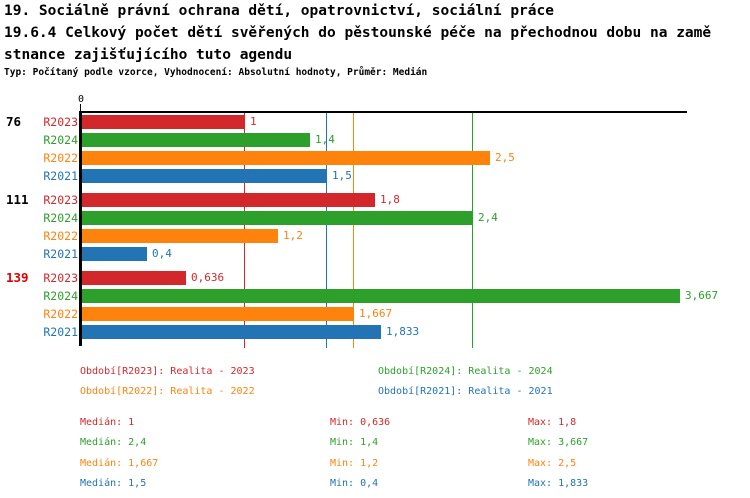 The image size is (750, 498). What do you see at coordinates (472, 230) in the screenshot?
I see `median-line-r2024` at bounding box center [472, 230].